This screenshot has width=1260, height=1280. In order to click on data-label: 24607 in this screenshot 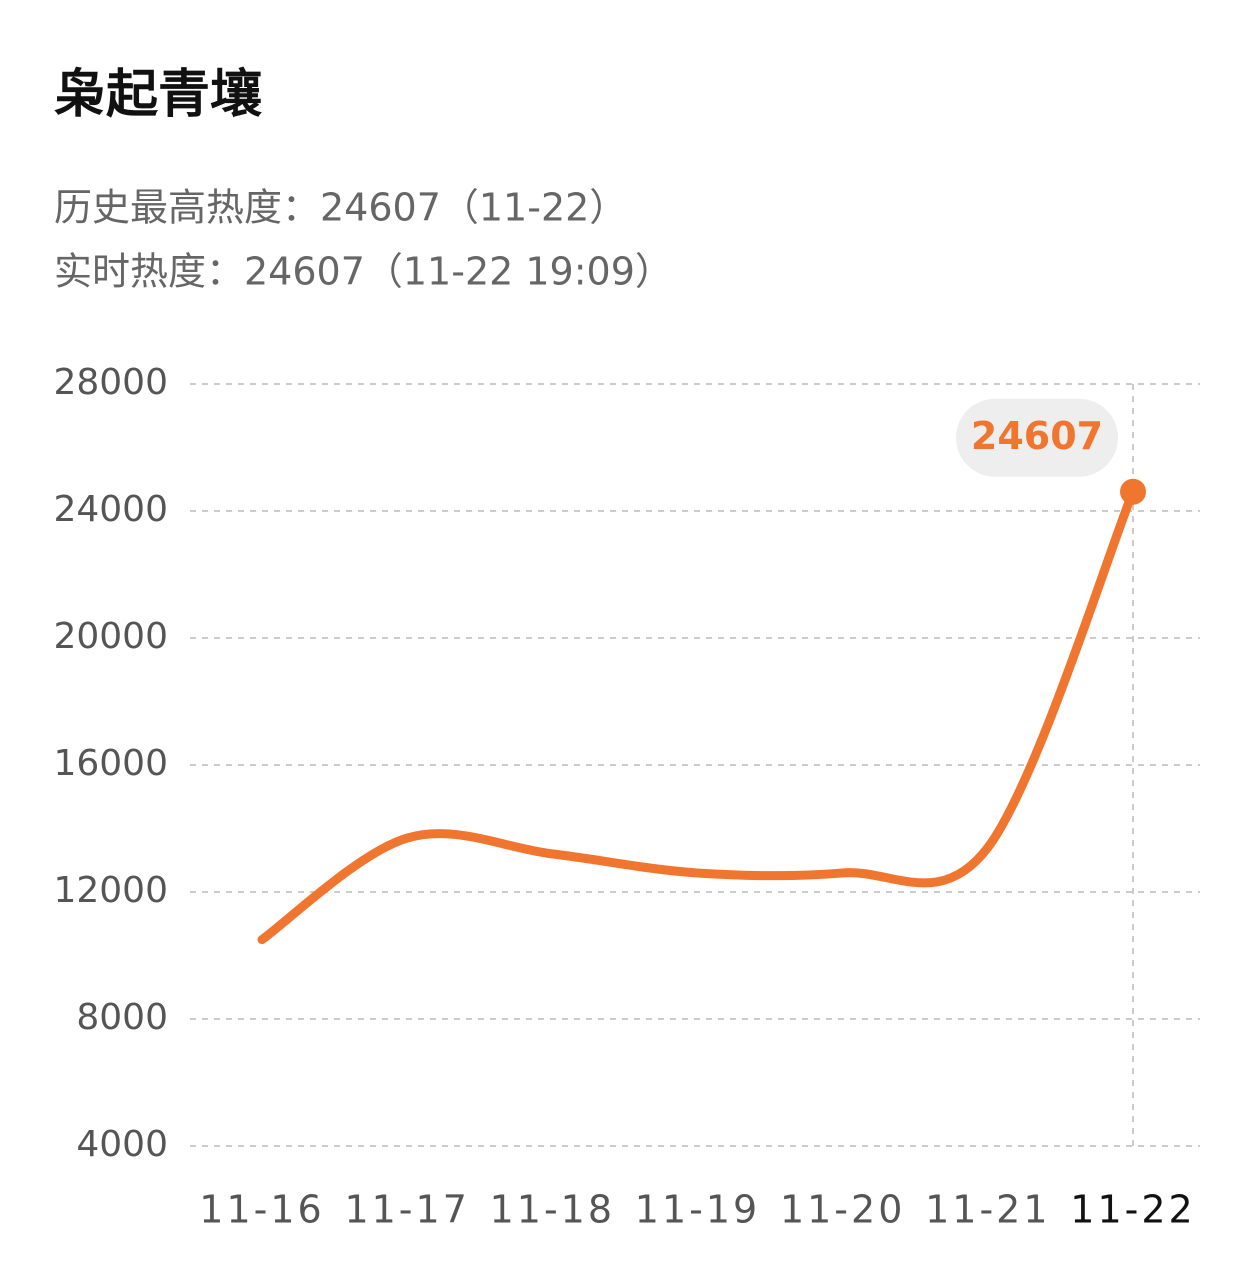, I will do `click(1037, 436)`.